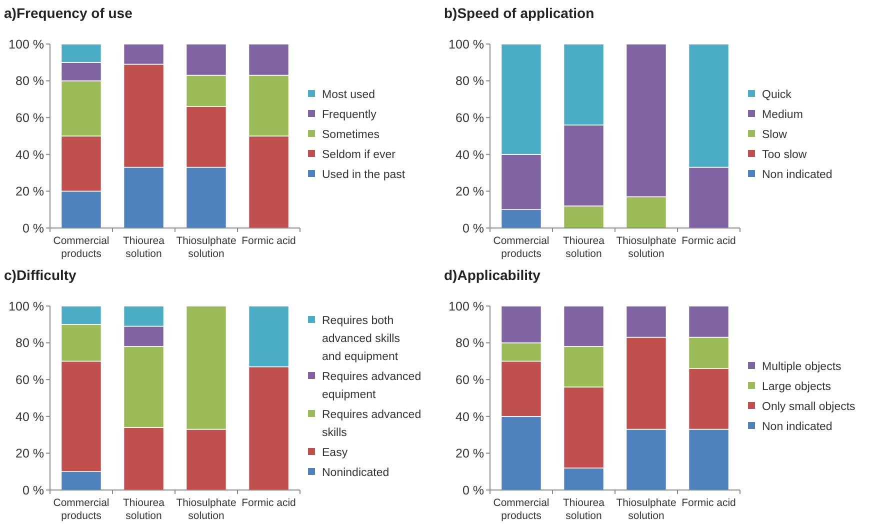  I want to click on legend-label: Requires advanced equipment, so click(372, 386).